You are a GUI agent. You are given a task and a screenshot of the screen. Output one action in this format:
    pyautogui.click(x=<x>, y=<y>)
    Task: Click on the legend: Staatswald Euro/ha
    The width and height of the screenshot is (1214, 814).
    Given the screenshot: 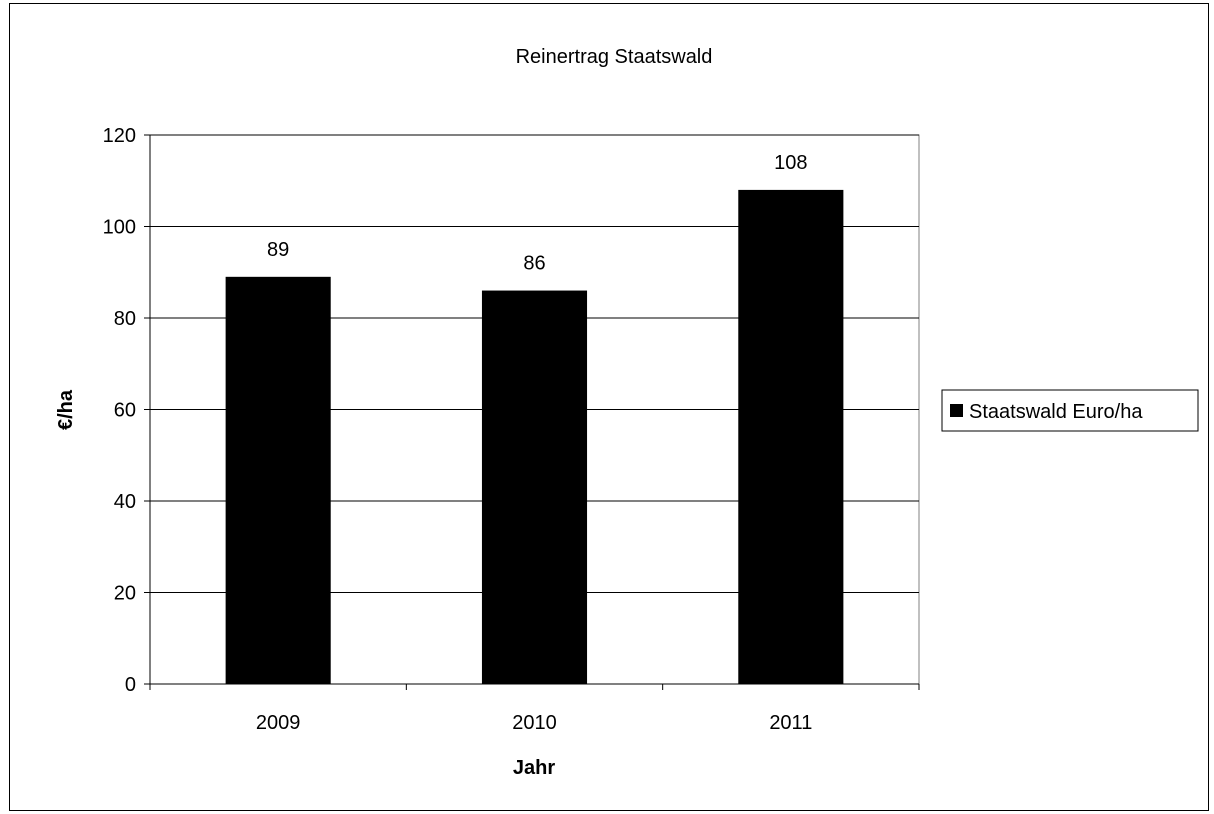 What is the action you would take?
    pyautogui.click(x=1070, y=410)
    